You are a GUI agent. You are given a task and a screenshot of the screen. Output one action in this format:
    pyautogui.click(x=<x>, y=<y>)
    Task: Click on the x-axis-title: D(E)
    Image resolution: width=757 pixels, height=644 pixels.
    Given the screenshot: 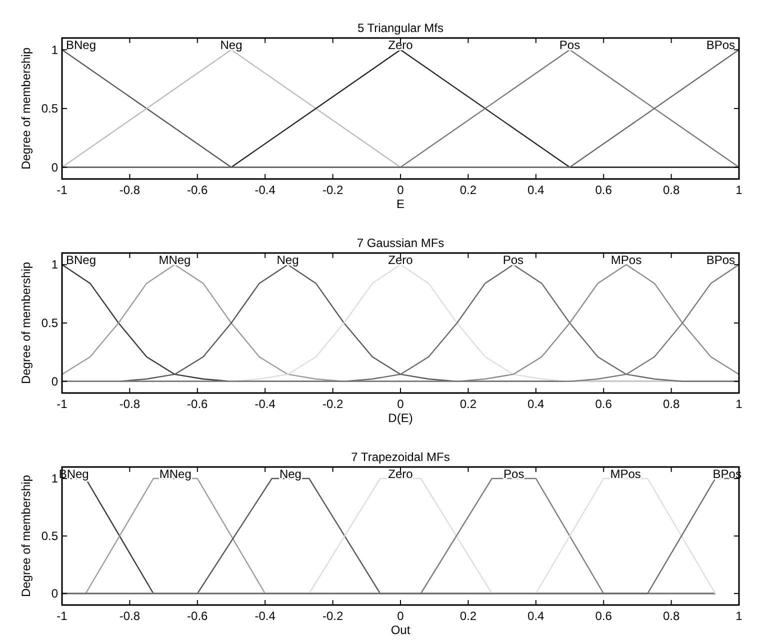 What is the action you would take?
    pyautogui.click(x=400, y=418)
    